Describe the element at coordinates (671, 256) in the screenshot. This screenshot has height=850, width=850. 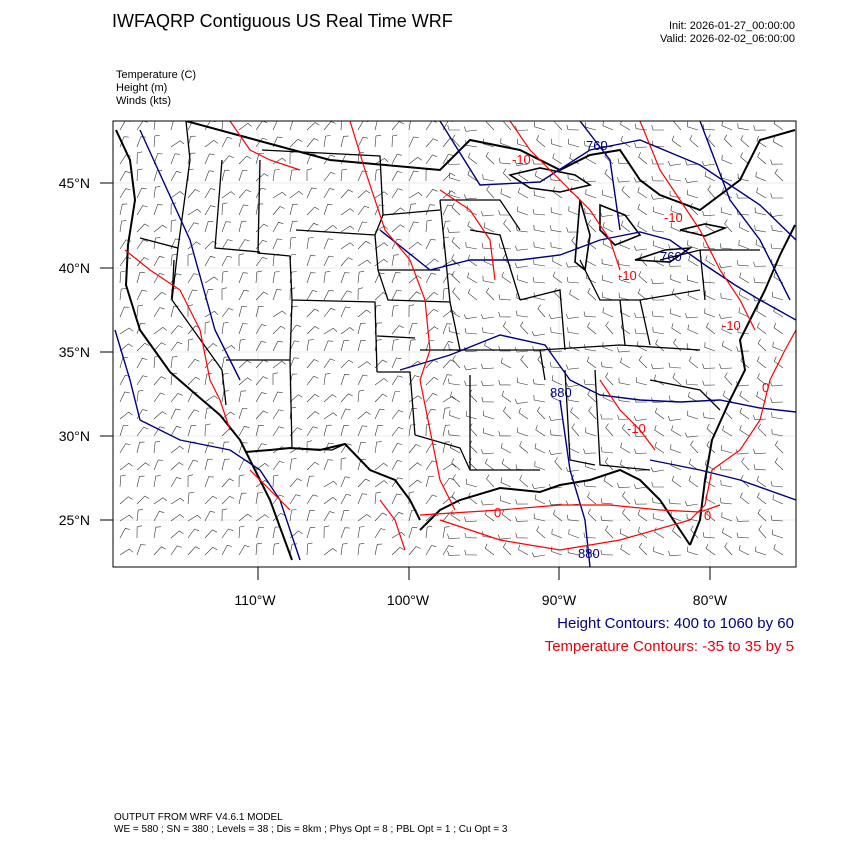
I see `height-label: 760` at that location.